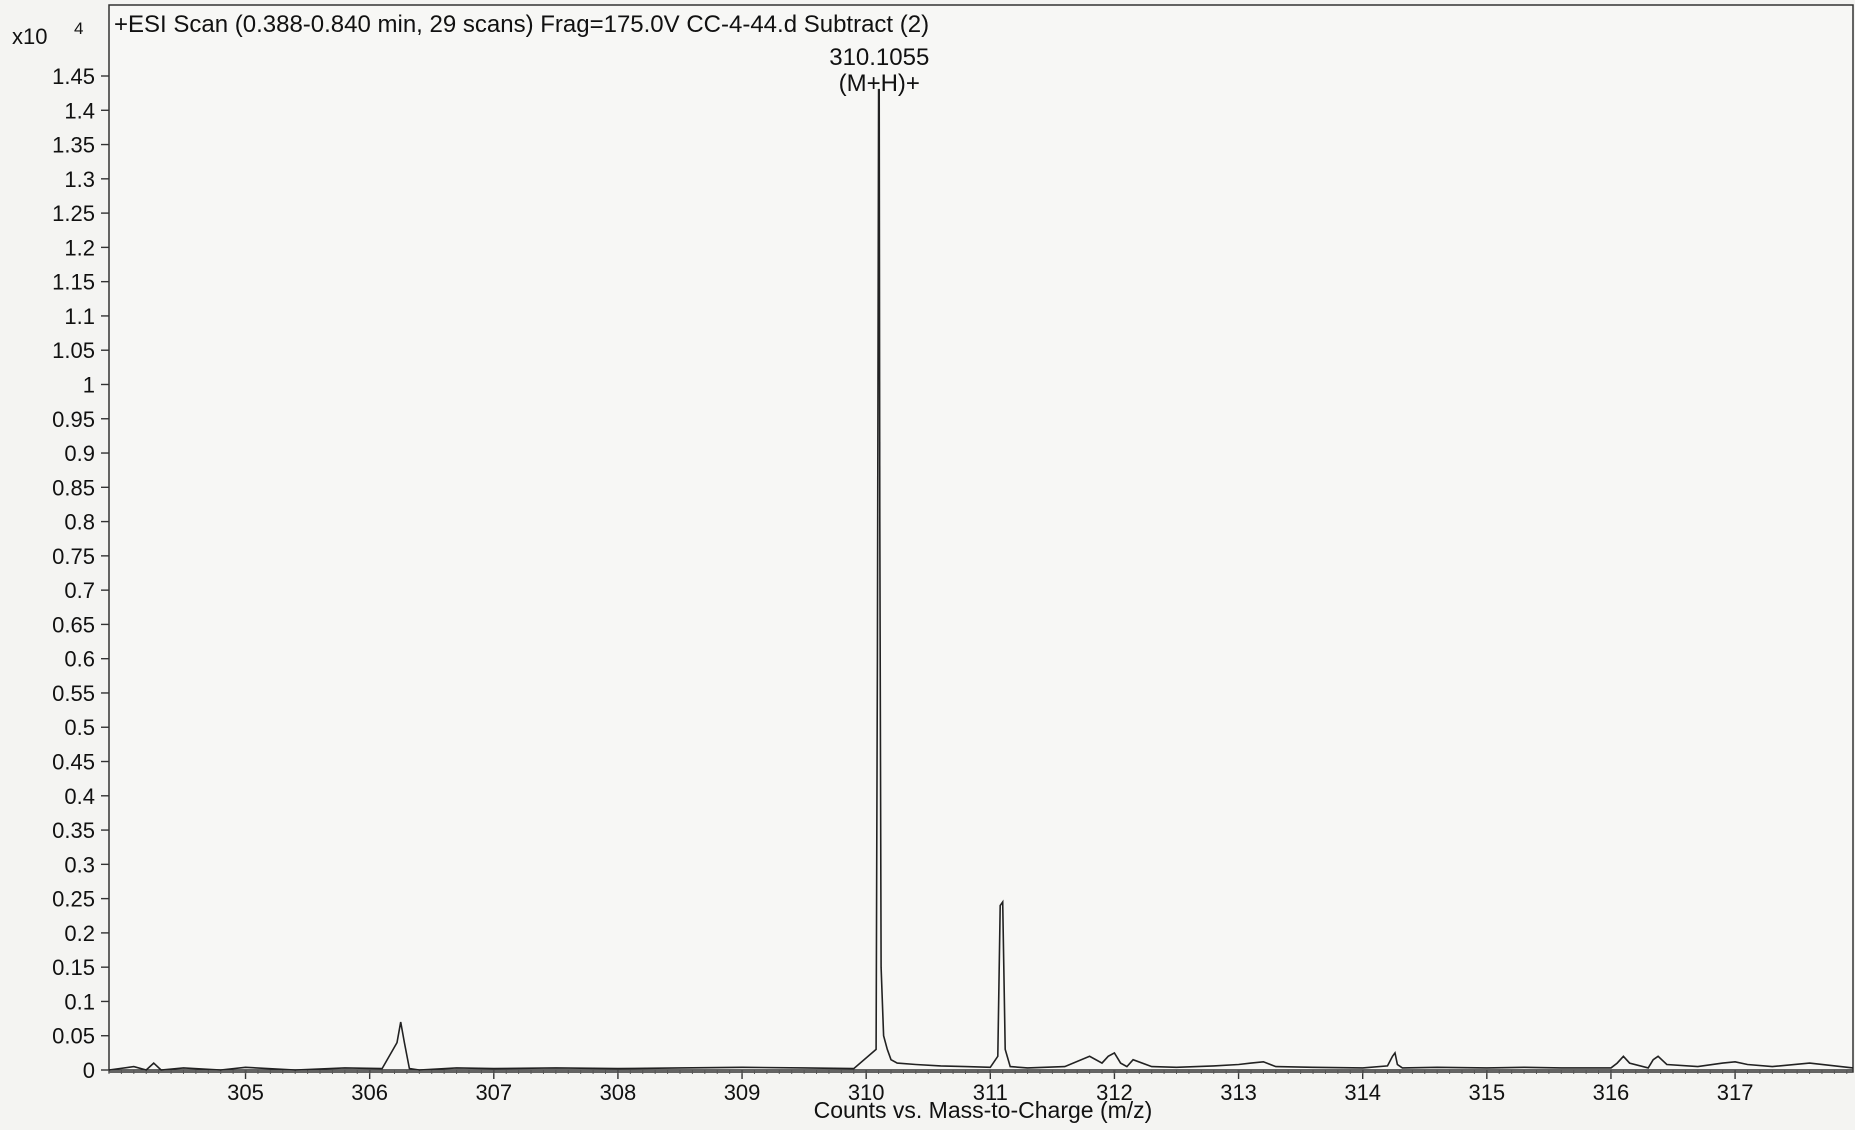 The width and height of the screenshot is (1855, 1130). What do you see at coordinates (866, 1092) in the screenshot?
I see `x-tick-label: 310` at bounding box center [866, 1092].